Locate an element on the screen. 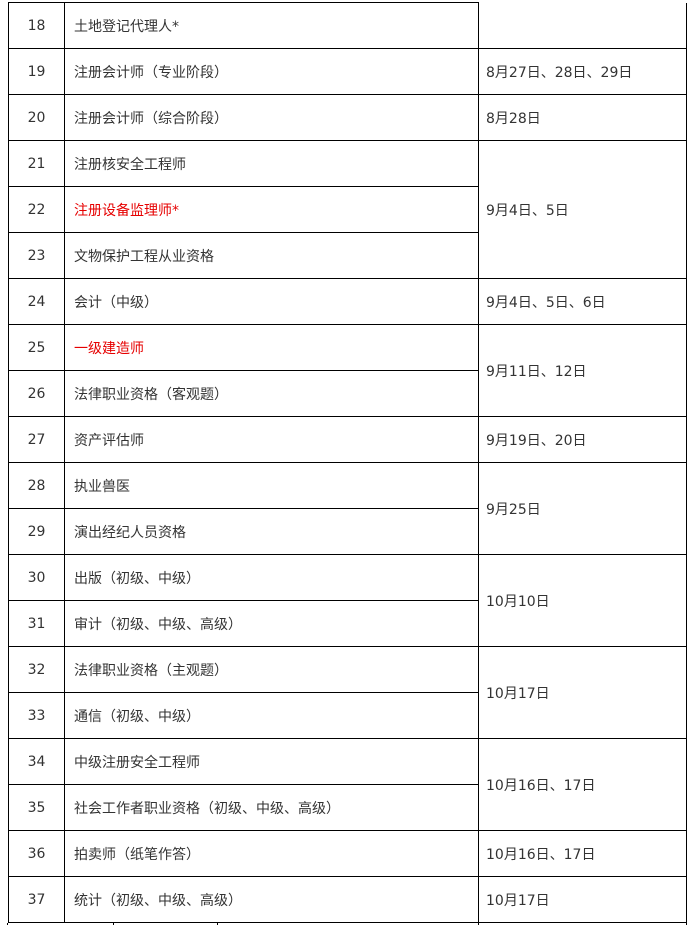  exam-name: 审计（初级、中级、高级） is located at coordinates (271, 623).